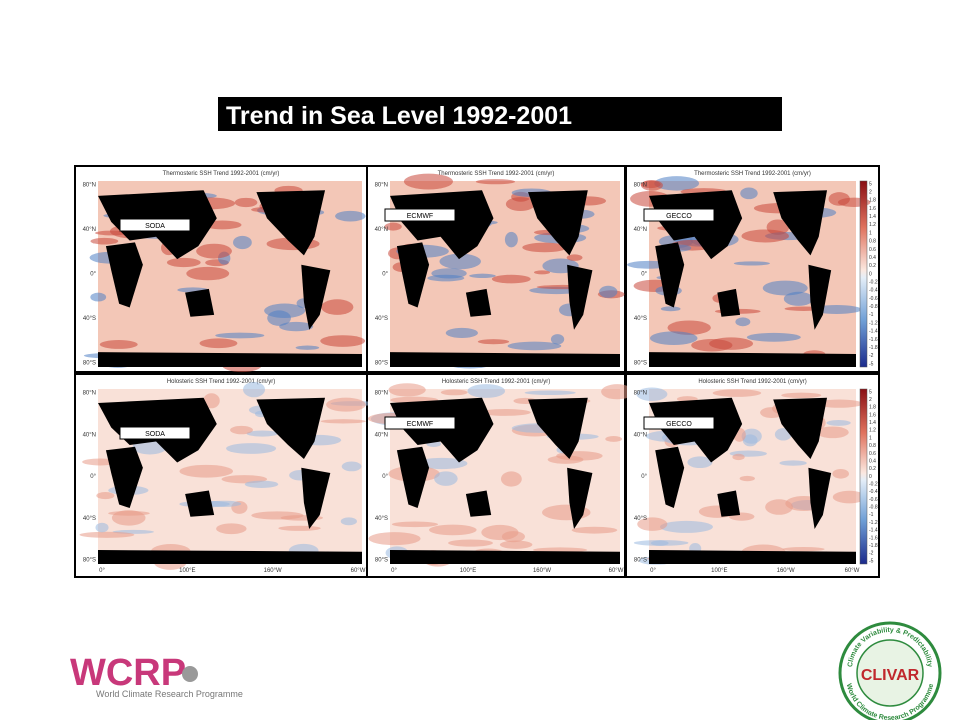  I want to click on lat-label: 0°, so click(385, 477).